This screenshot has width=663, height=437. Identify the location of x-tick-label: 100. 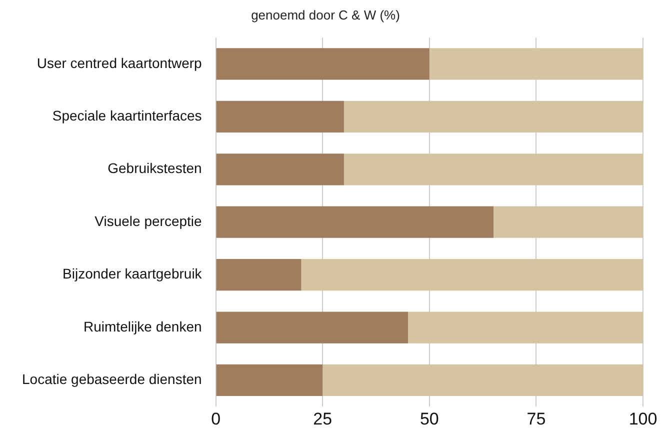
(643, 418).